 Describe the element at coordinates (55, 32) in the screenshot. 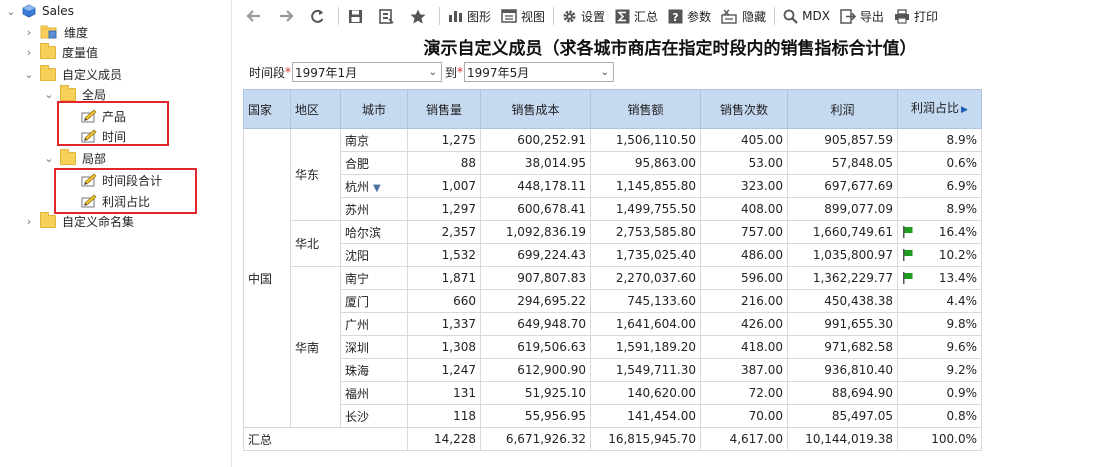

I see `tree-node-dimensions: › 维度` at that location.